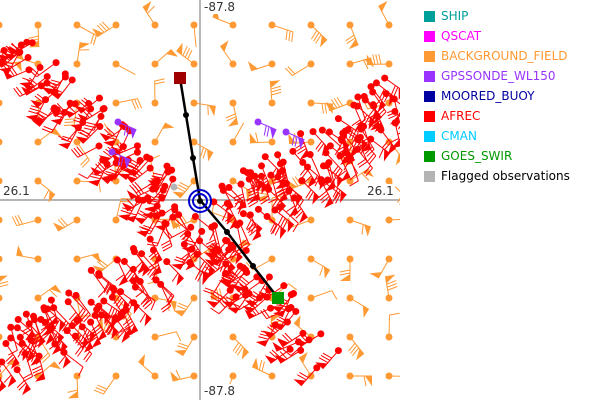  Describe the element at coordinates (497, 36) in the screenshot. I see `legend-item-qscat: QSCAT` at that location.